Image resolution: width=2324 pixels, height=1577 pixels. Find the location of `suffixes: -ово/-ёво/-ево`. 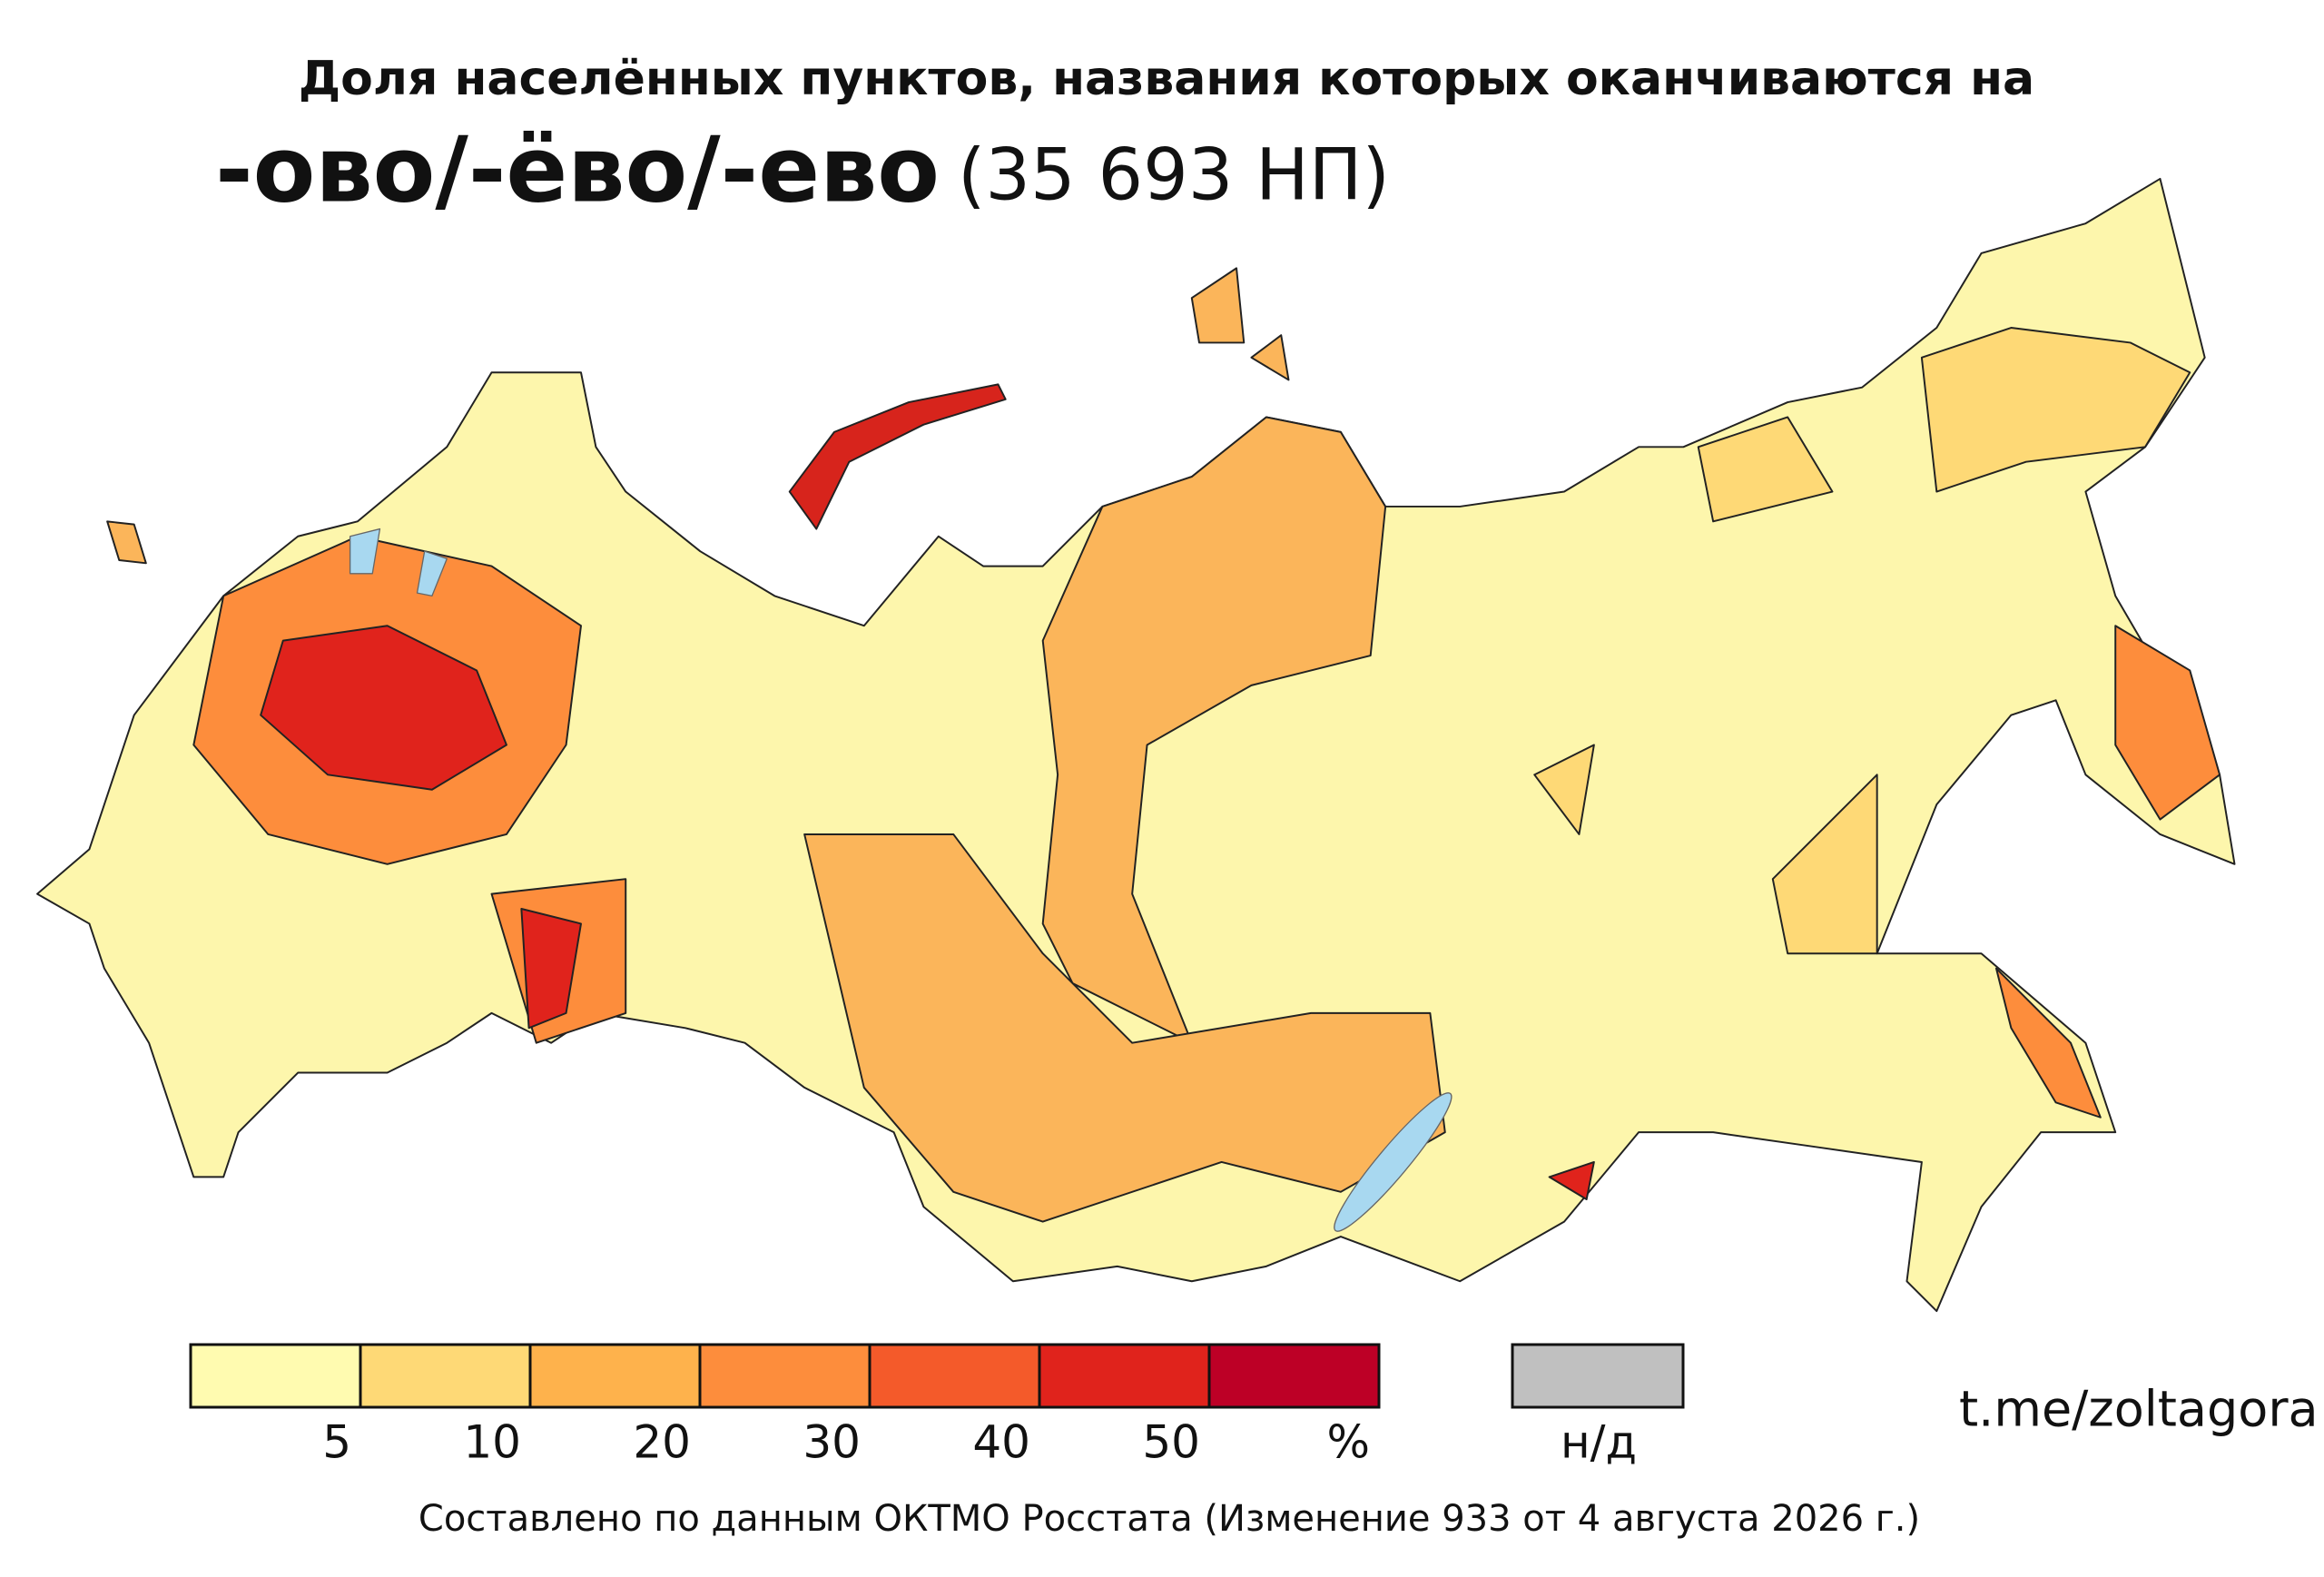

suffixes: -ово/-ёво/-ево is located at coordinates (577, 169).